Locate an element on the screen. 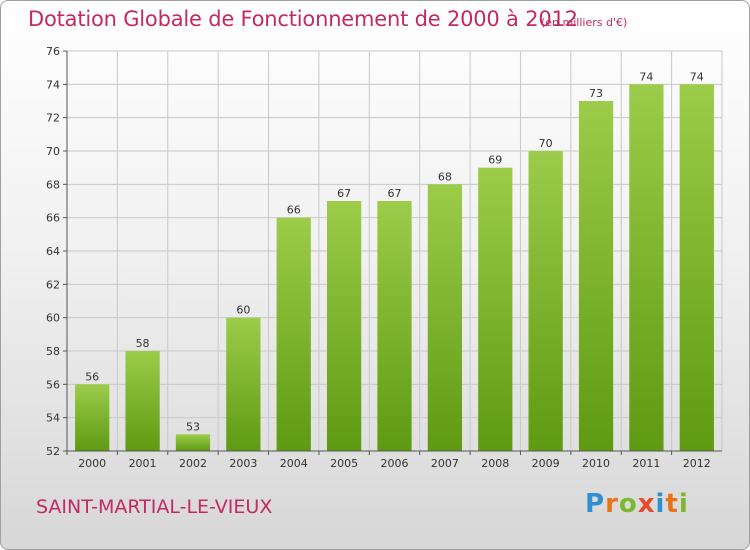  proxiti-logo: Proxiti is located at coordinates (637, 504).